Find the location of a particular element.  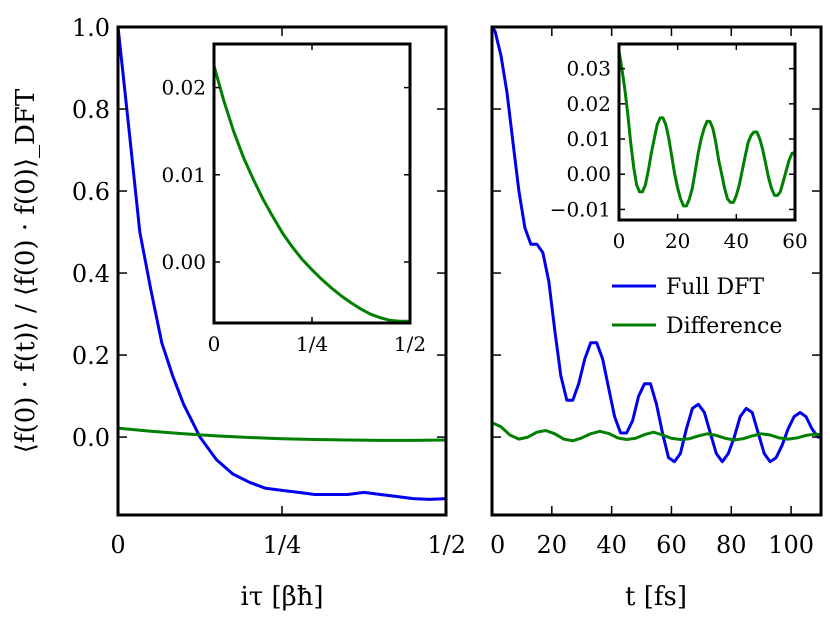

right-inset-ytick-label: −0.01 is located at coordinates (580, 209).